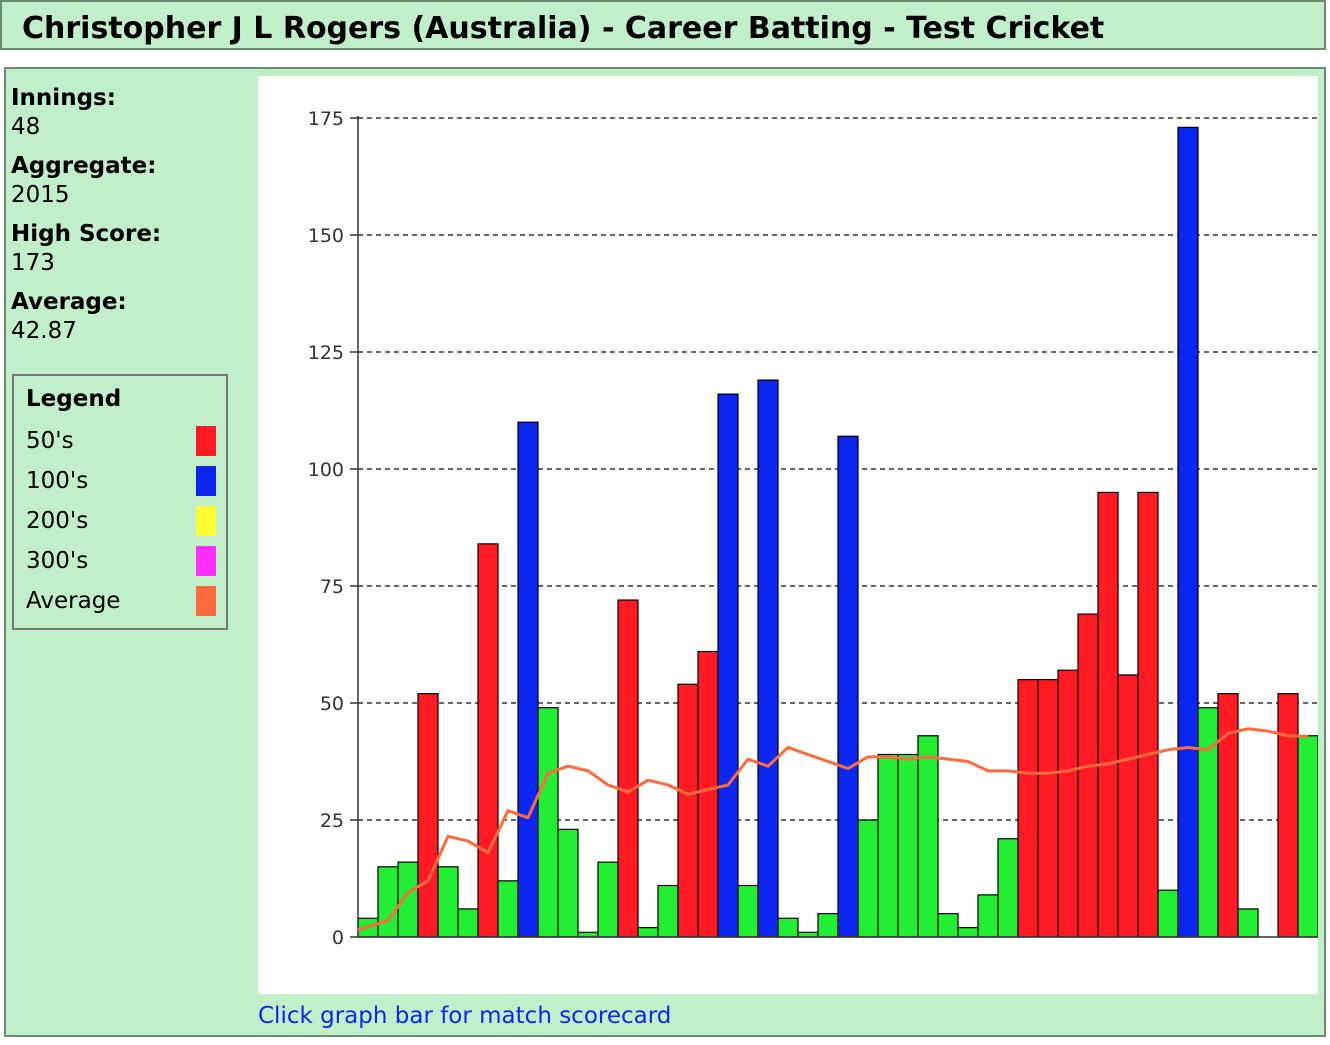  What do you see at coordinates (73, 601) in the screenshot?
I see `legend-label: Average` at bounding box center [73, 601].